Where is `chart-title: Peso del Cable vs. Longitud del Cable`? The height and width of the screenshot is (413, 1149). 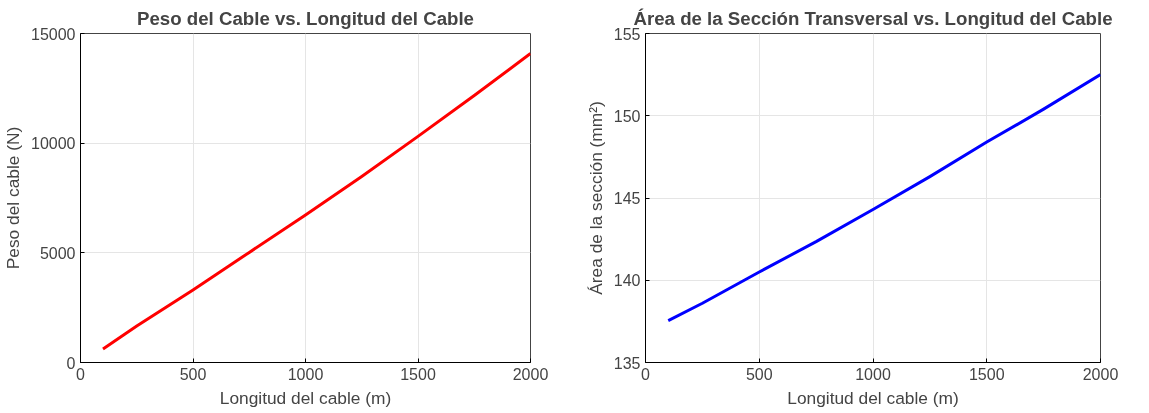 chart-title: Peso del Cable vs. Longitud del Cable is located at coordinates (305, 18).